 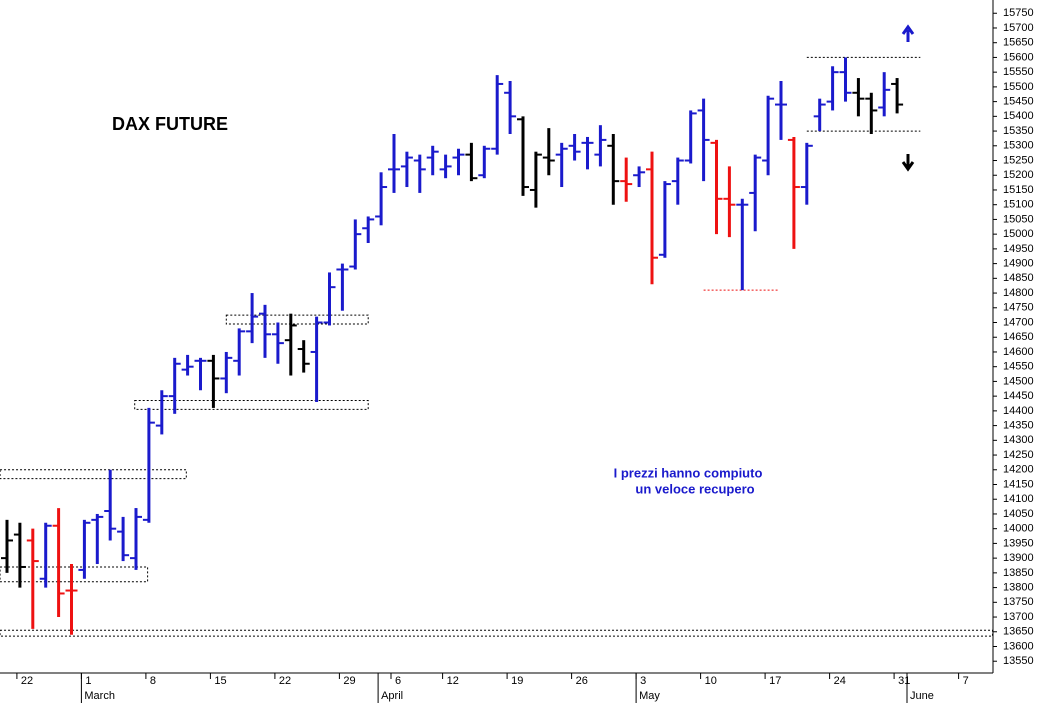 What do you see at coordinates (1018, 28) in the screenshot?
I see `y-tick-label: 15700` at bounding box center [1018, 28].